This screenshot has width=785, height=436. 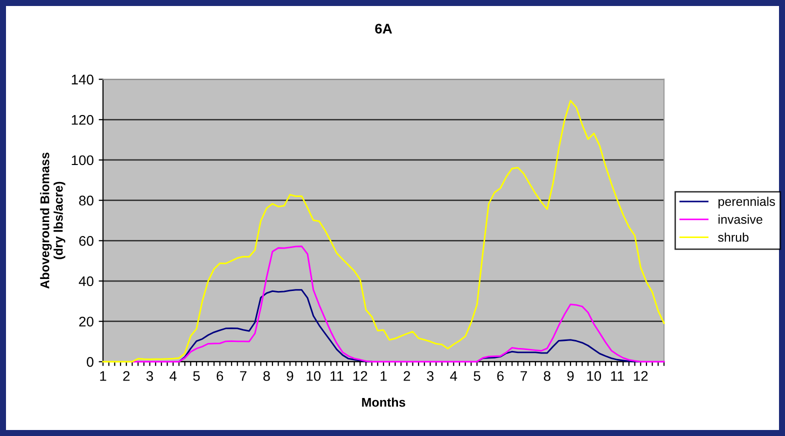 I want to click on chart-title: 6A, so click(x=383, y=29).